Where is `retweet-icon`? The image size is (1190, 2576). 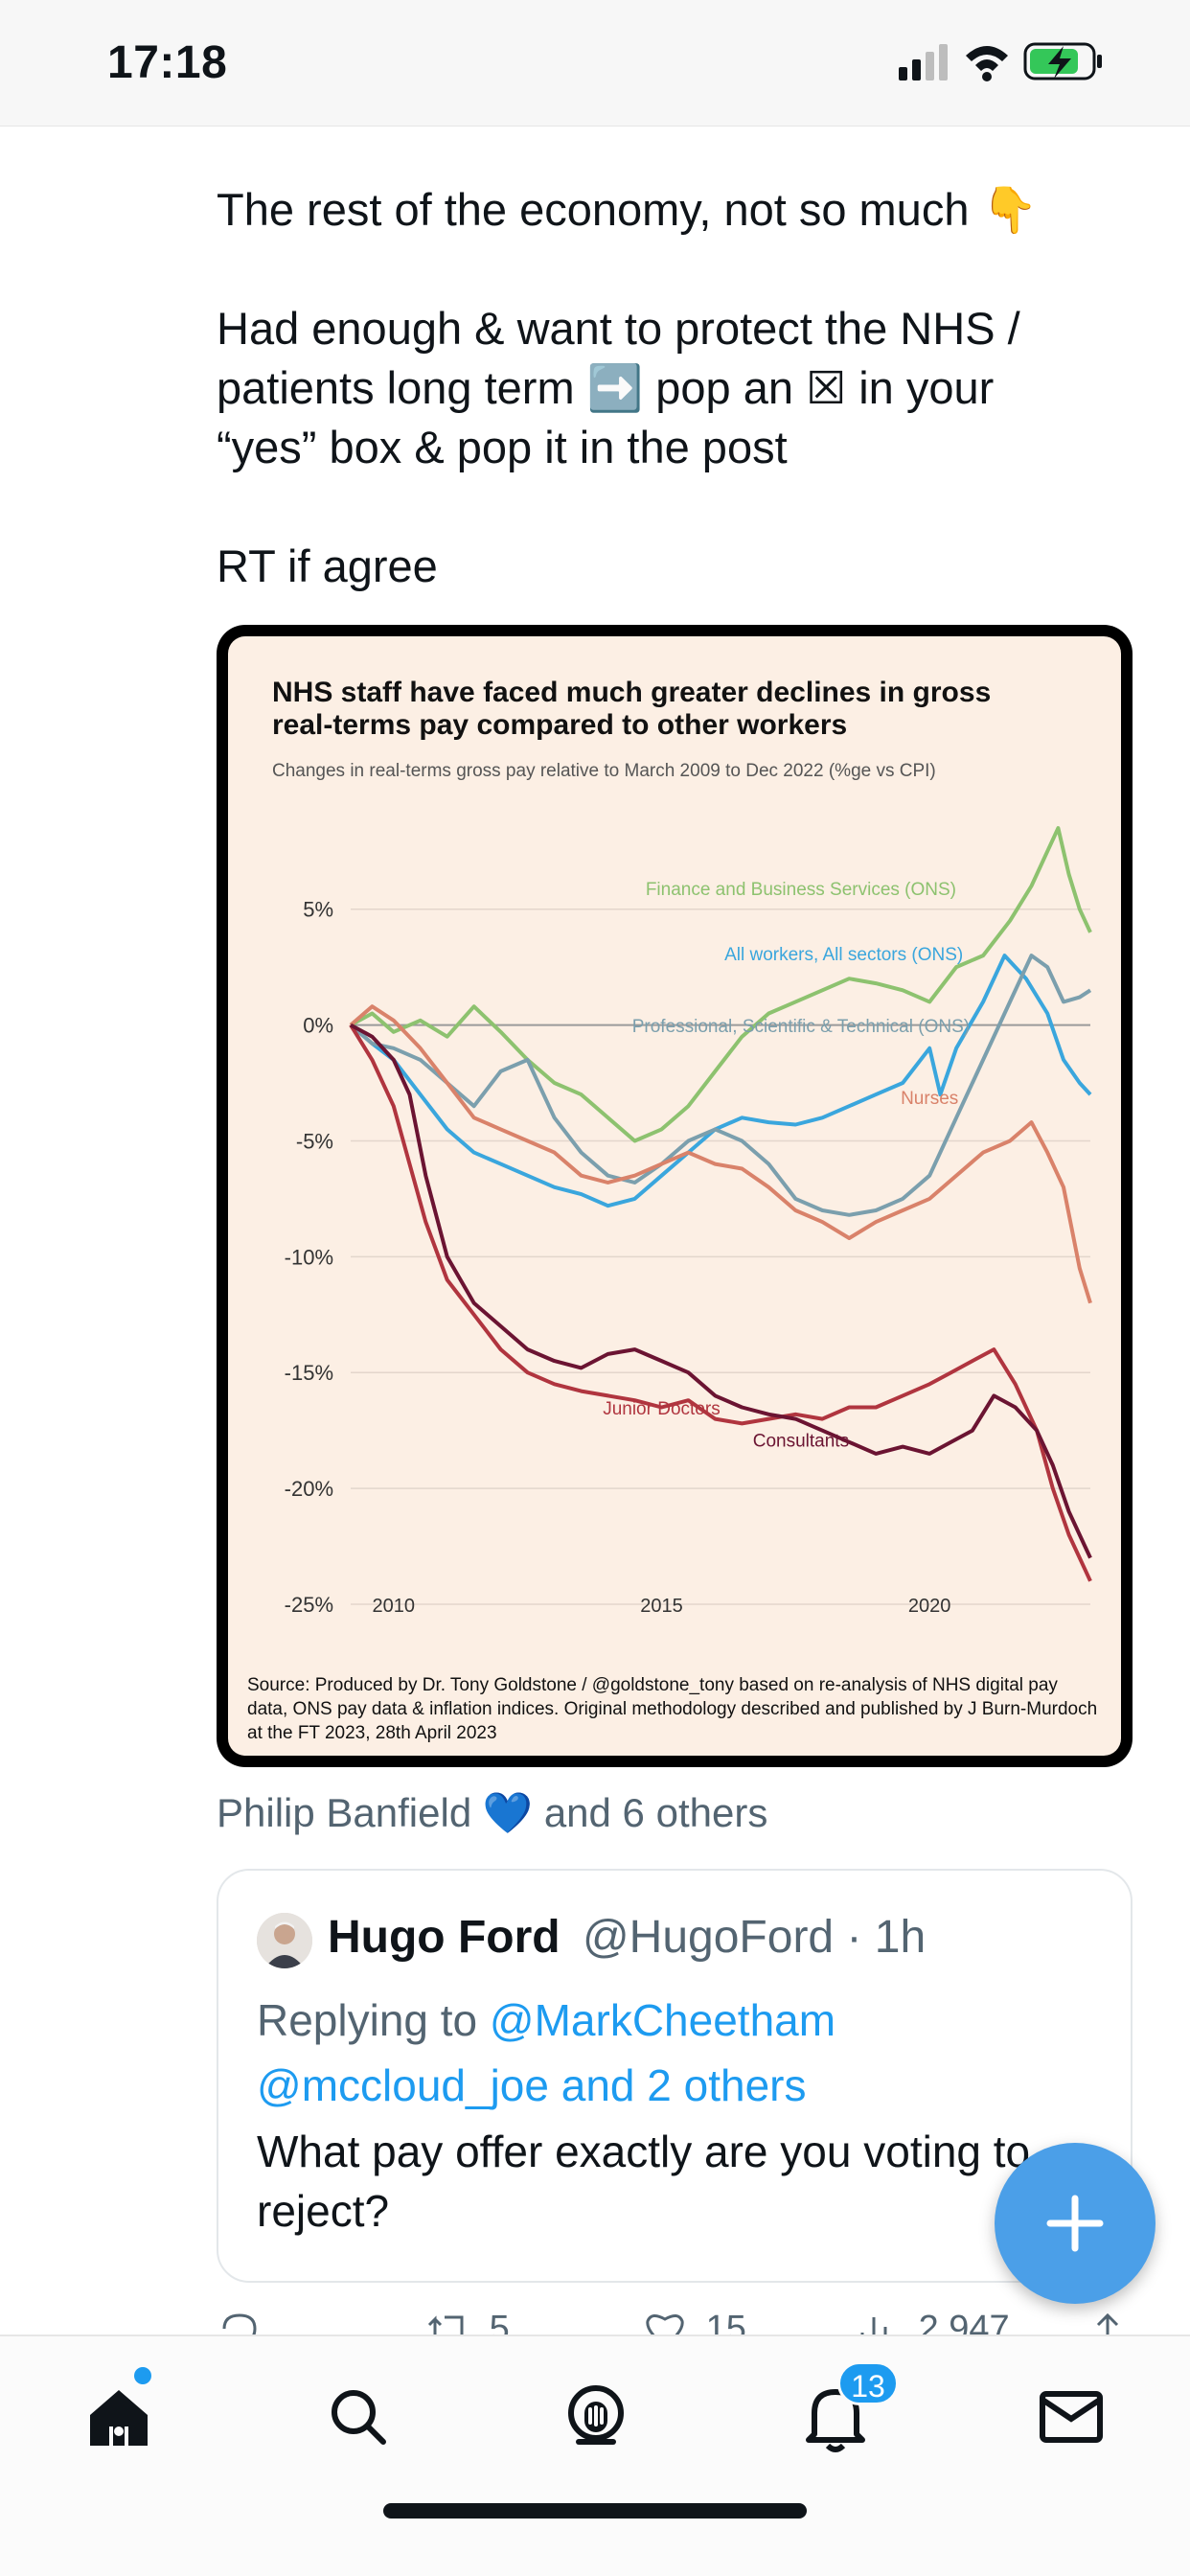 retweet-icon is located at coordinates (445, 2324).